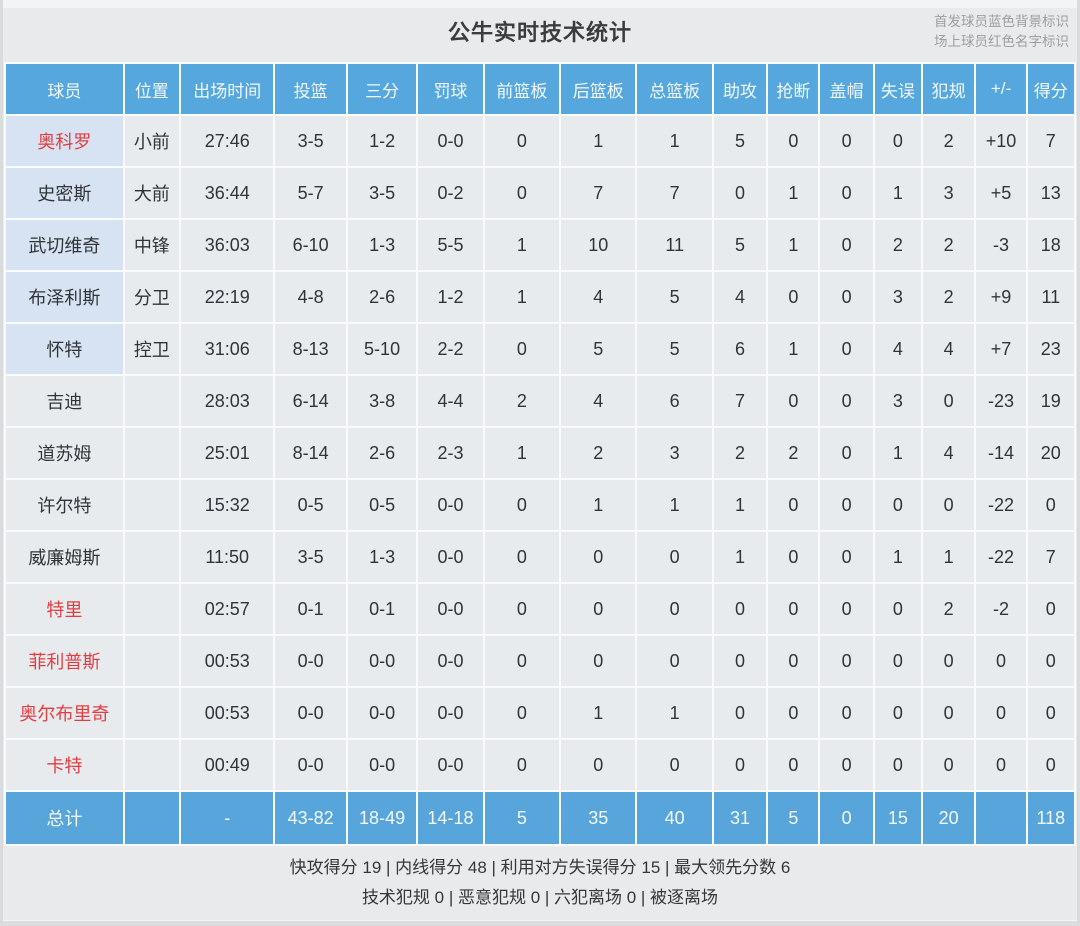  I want to click on position-cell: 控卫, so click(151, 349).